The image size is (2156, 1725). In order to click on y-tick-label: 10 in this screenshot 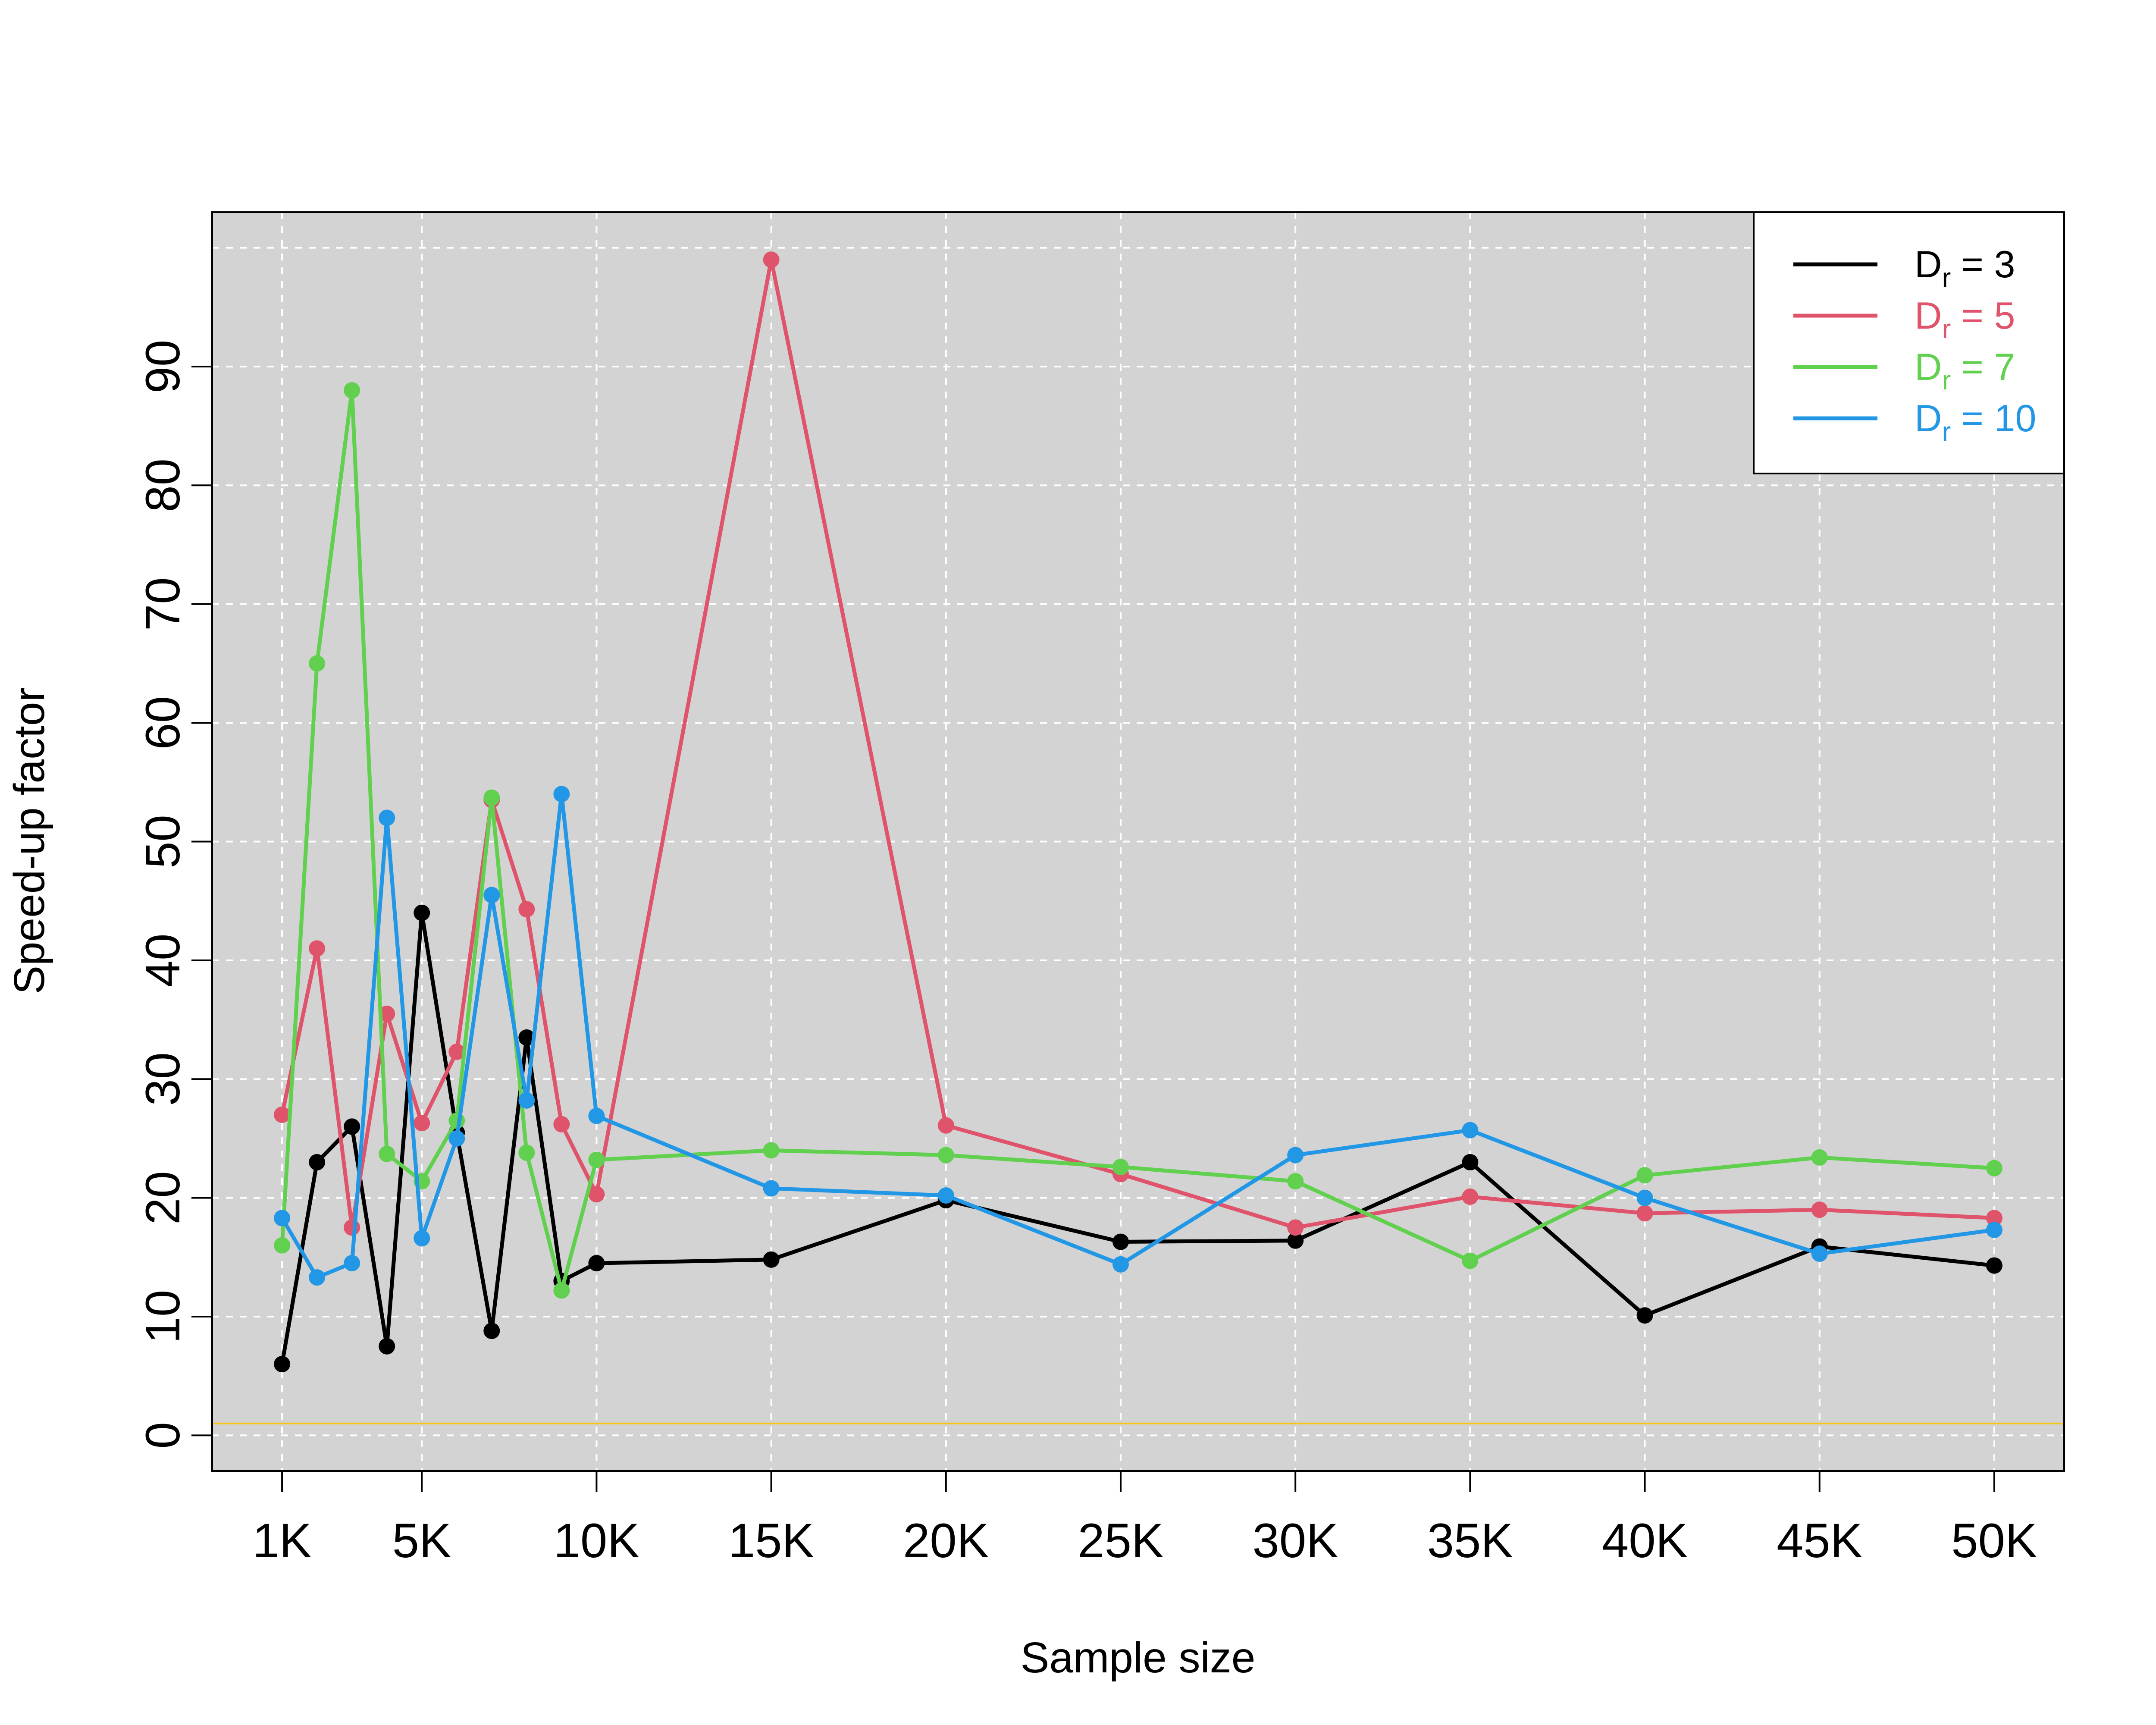, I will do `click(163, 1317)`.